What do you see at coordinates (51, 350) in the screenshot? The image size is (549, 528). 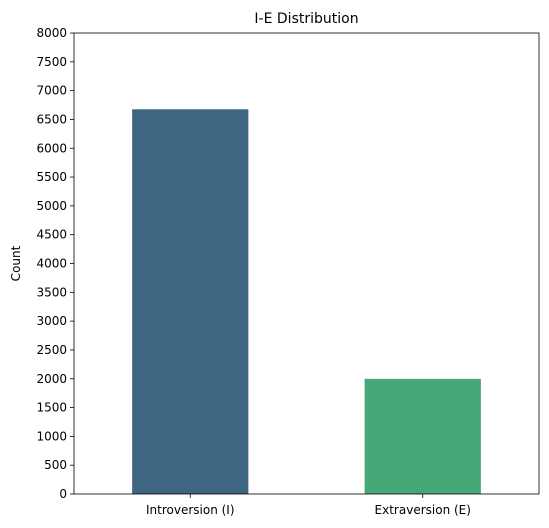 I see `y-tick-label: 2500` at bounding box center [51, 350].